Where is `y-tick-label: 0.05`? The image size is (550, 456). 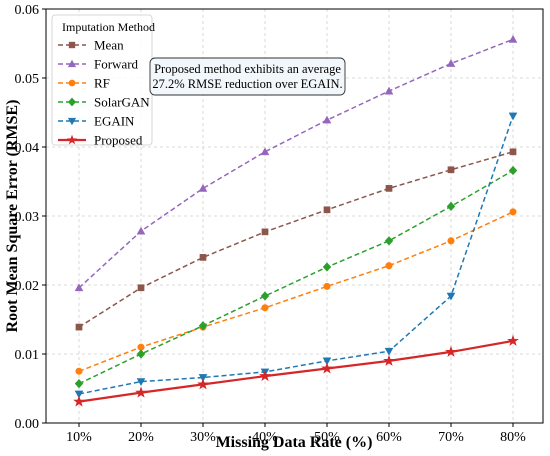
y-tick-label: 0.05 is located at coordinates (27, 79).